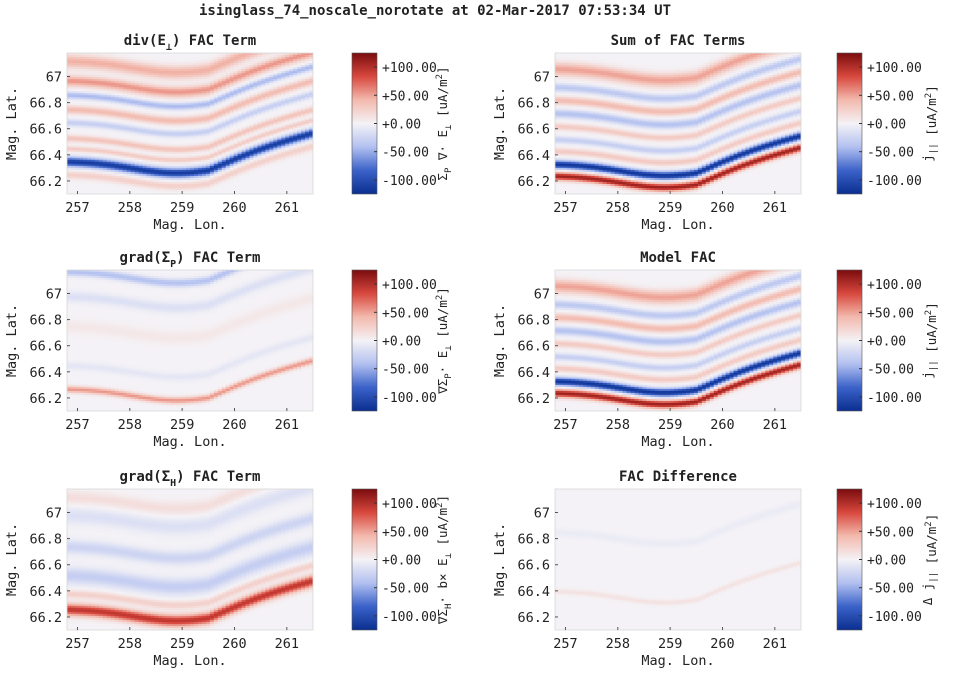  Describe the element at coordinates (190, 43) in the screenshot. I see `panel-title: div(E⊥) FAC Term` at that location.